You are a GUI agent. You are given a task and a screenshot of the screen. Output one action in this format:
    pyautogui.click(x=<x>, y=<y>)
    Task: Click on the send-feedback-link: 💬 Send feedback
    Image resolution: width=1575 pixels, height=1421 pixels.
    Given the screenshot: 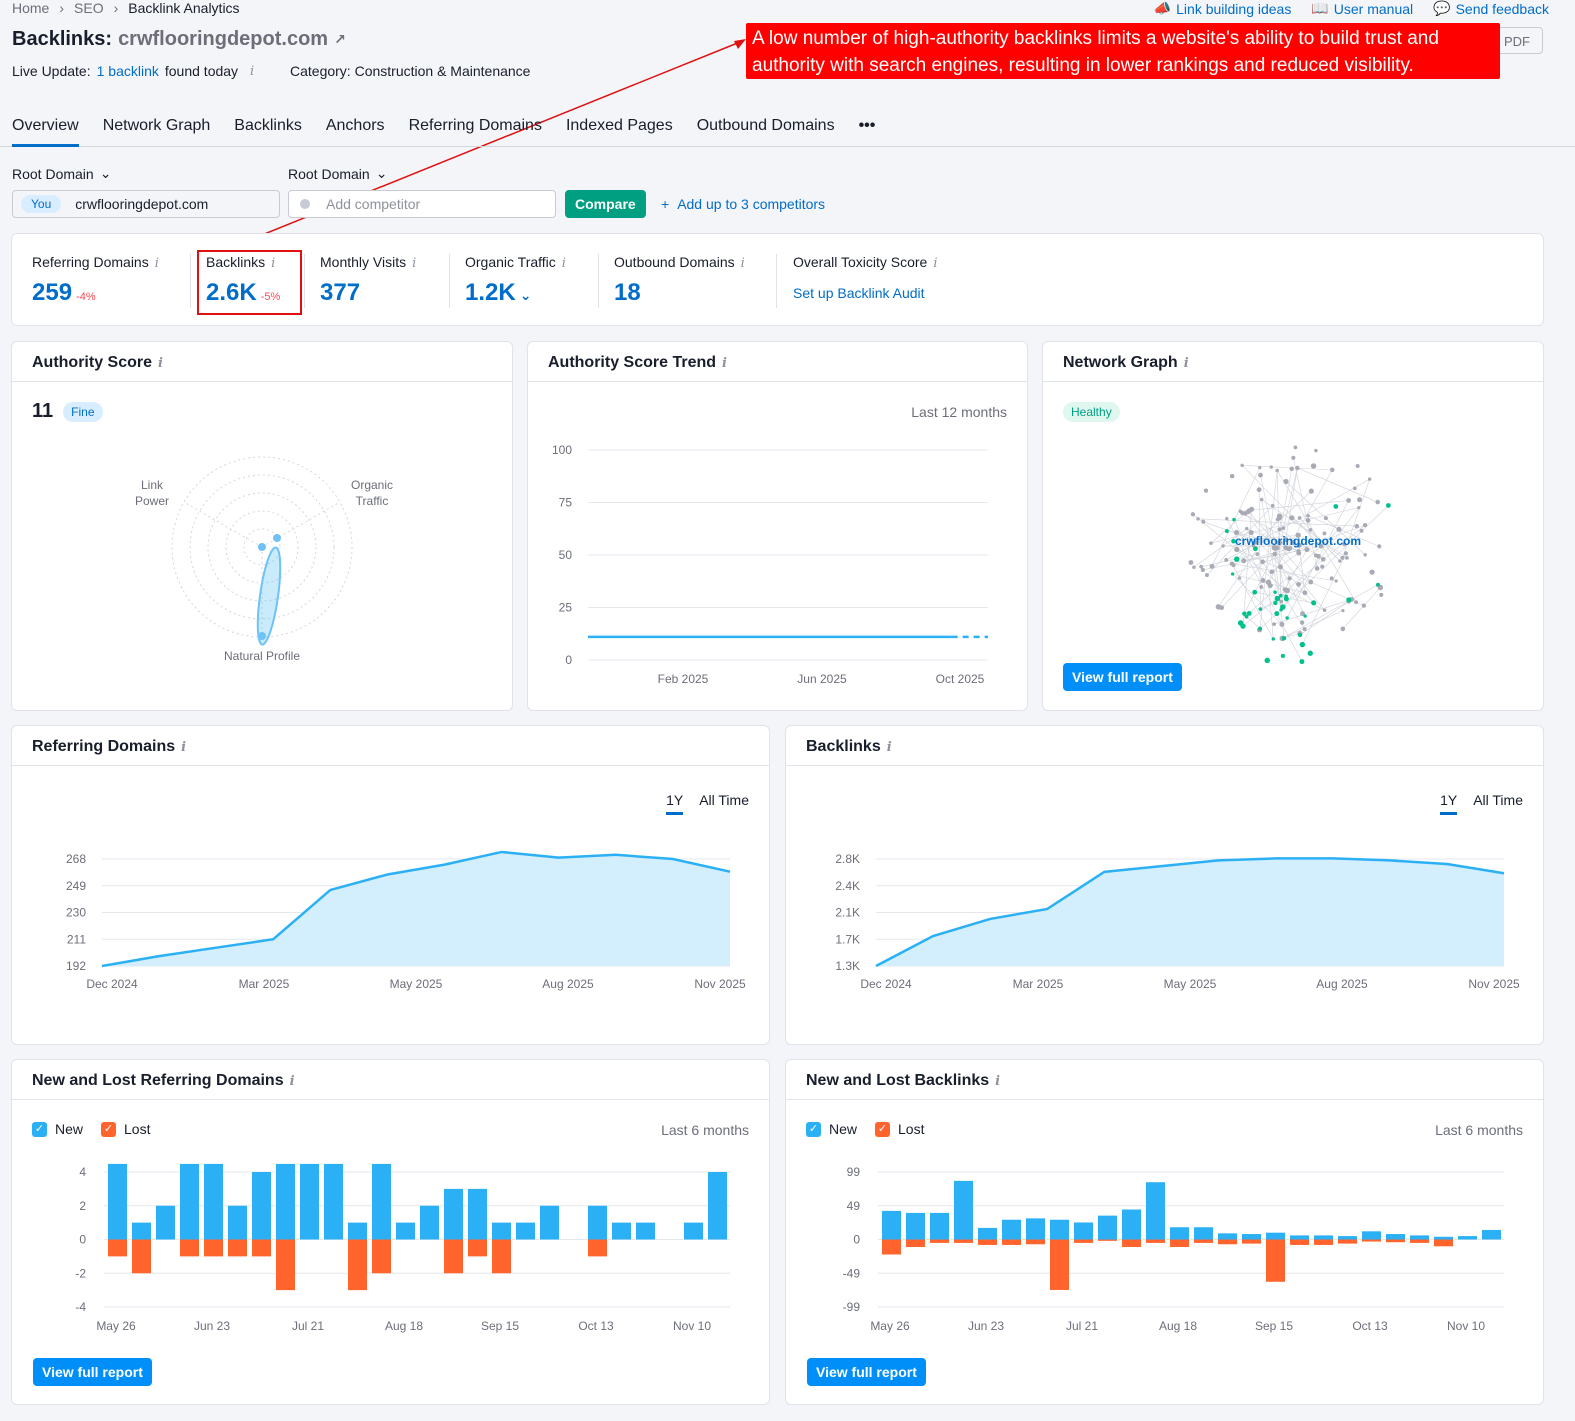 What is the action you would take?
    pyautogui.click(x=1491, y=8)
    